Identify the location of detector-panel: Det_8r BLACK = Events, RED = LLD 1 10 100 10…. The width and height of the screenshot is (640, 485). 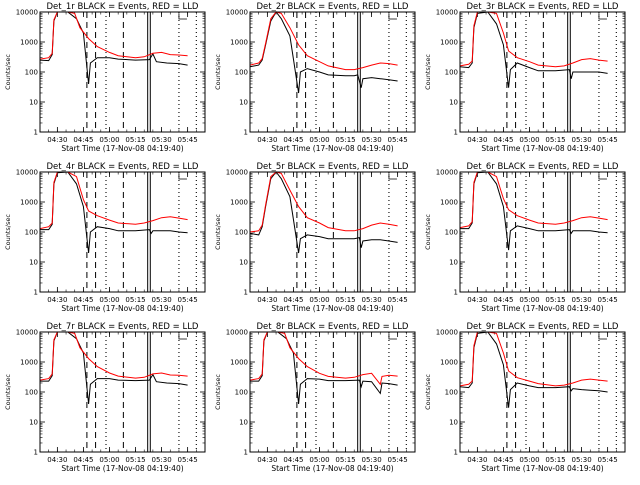
(315, 397).